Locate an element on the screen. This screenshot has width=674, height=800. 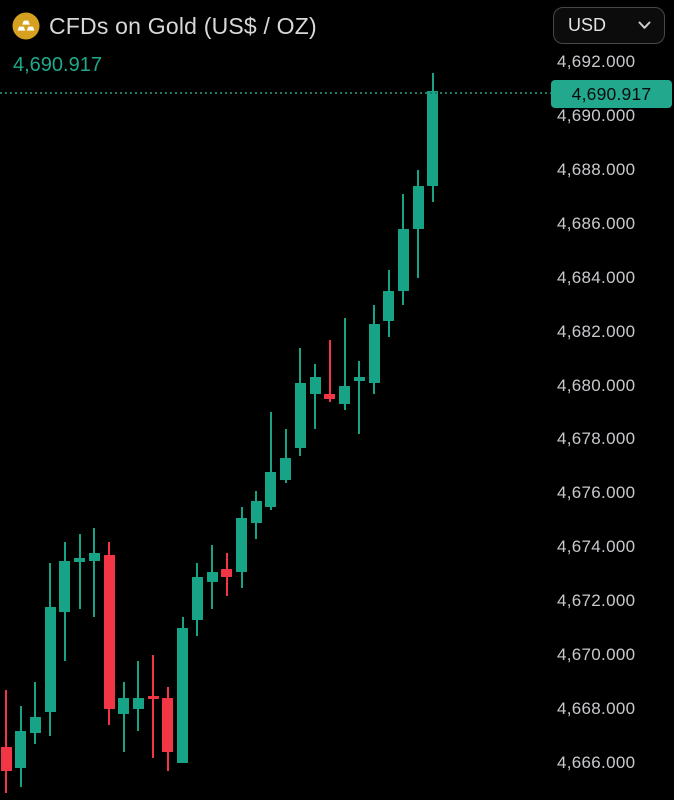
price-axis-label: 4,672.000 is located at coordinates (596, 601).